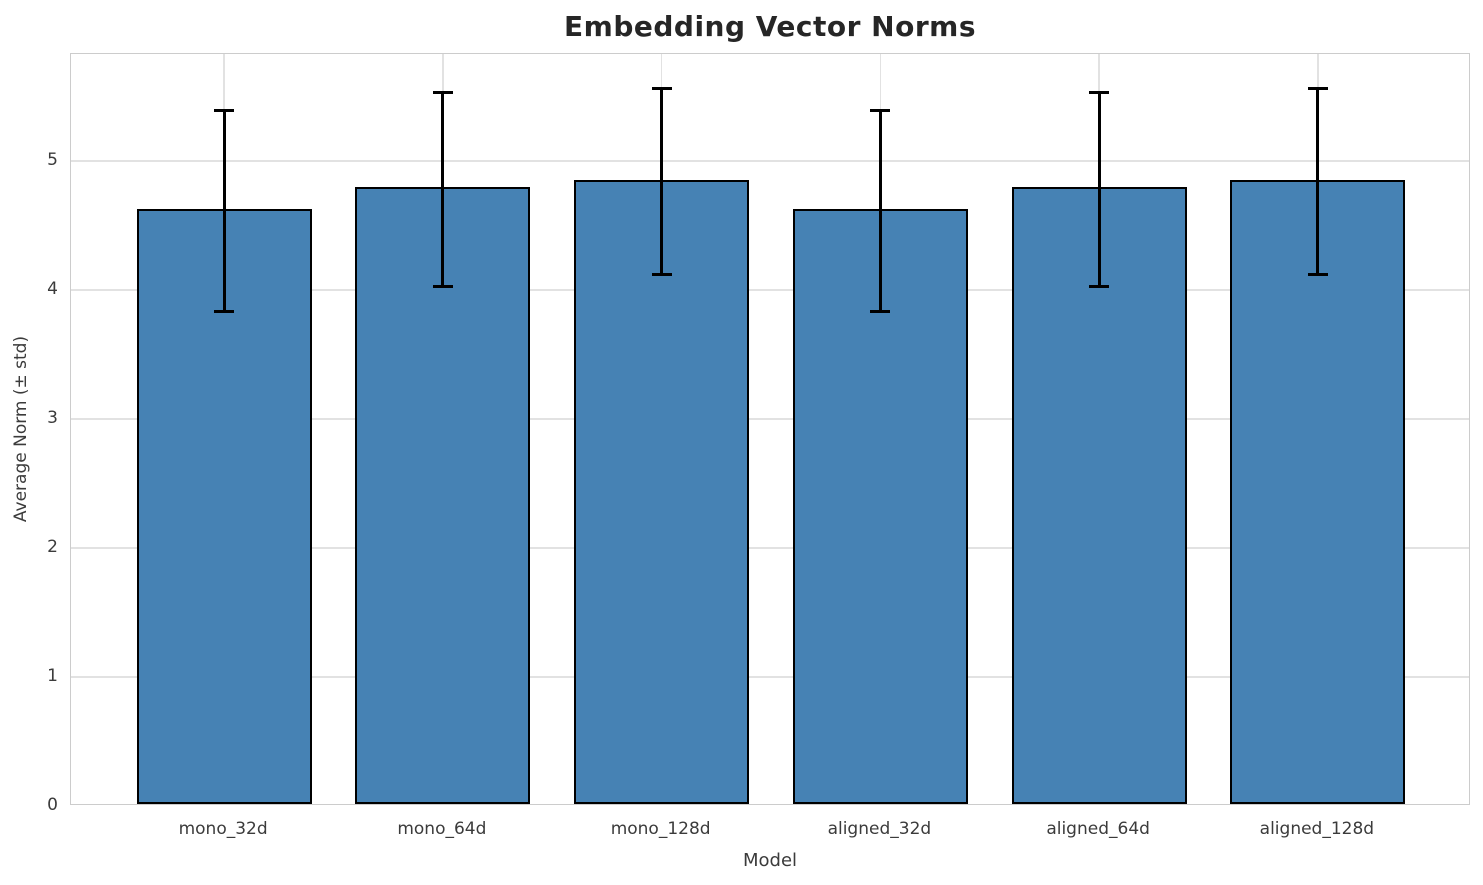  I want to click on y-tick-label: 1, so click(52, 676).